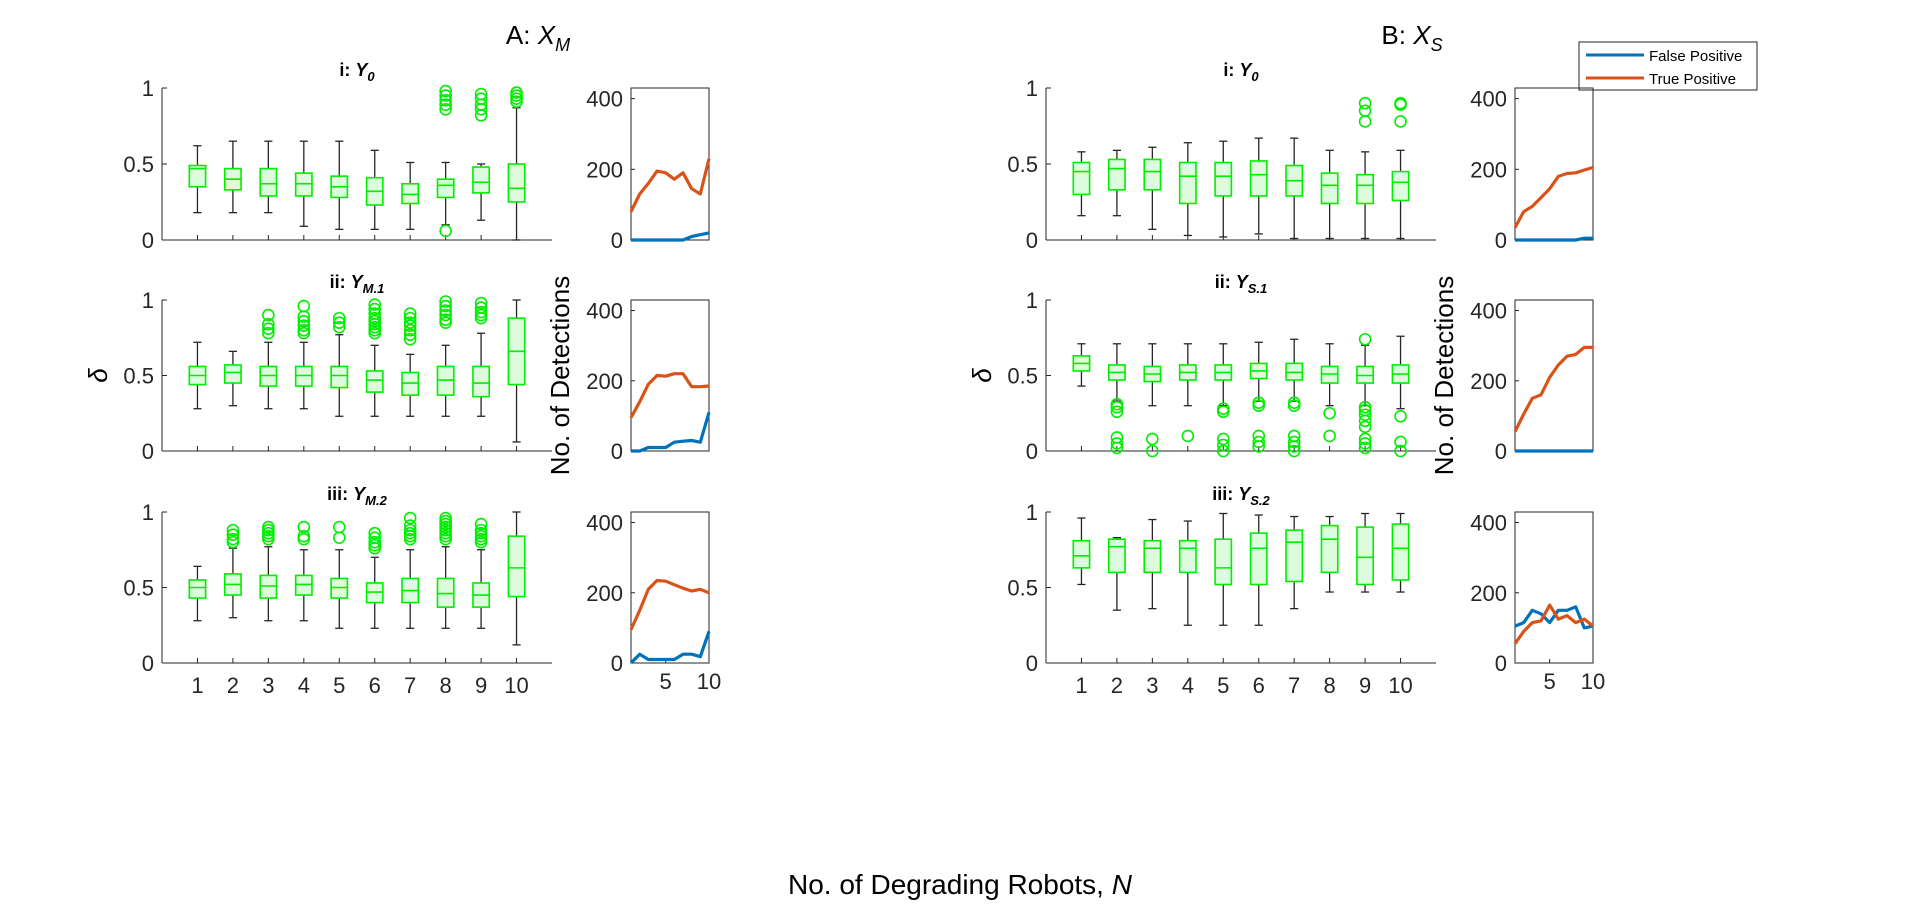  Describe the element at coordinates (375, 685) in the screenshot. I see `x-tick-label: 6` at that location.